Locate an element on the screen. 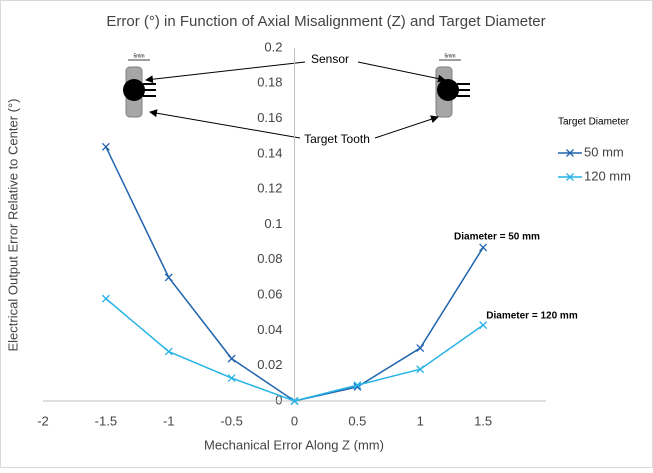 This screenshot has height=473, width=653. sensor-icons is located at coordinates (296, 88).